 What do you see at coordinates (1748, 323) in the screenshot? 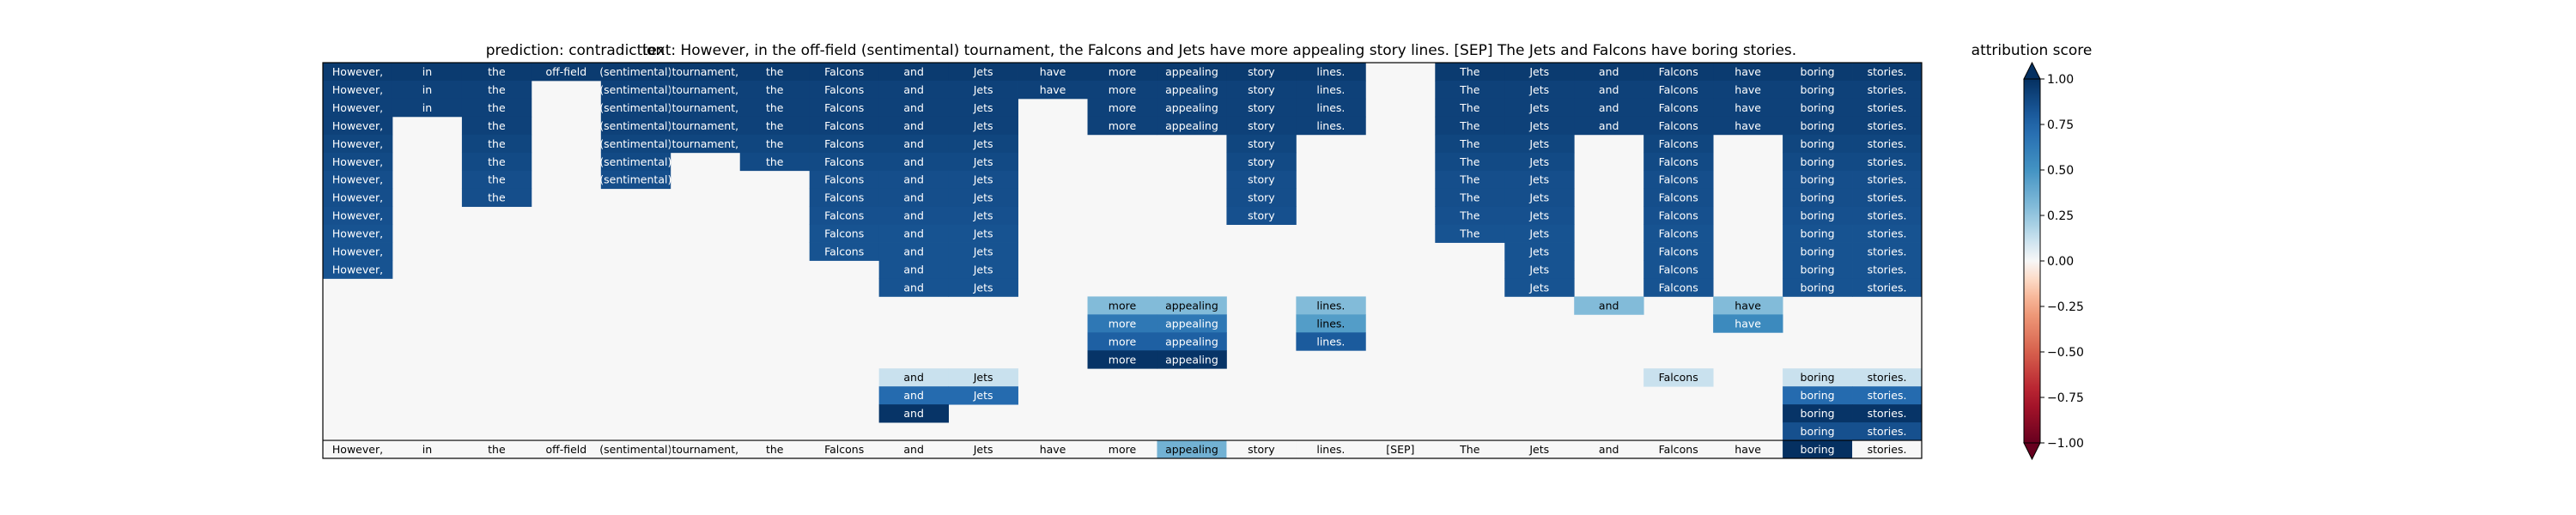
I see `token-label: have` at bounding box center [1748, 323].